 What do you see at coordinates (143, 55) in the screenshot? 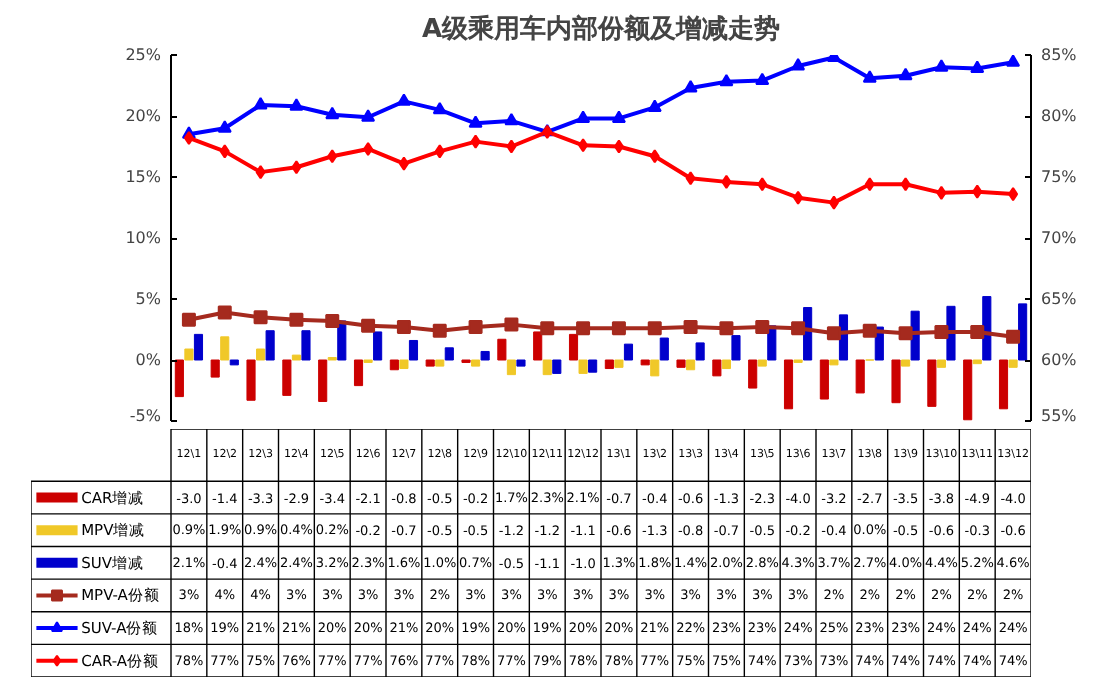
I see `y-tick-label: 25%` at bounding box center [143, 55].